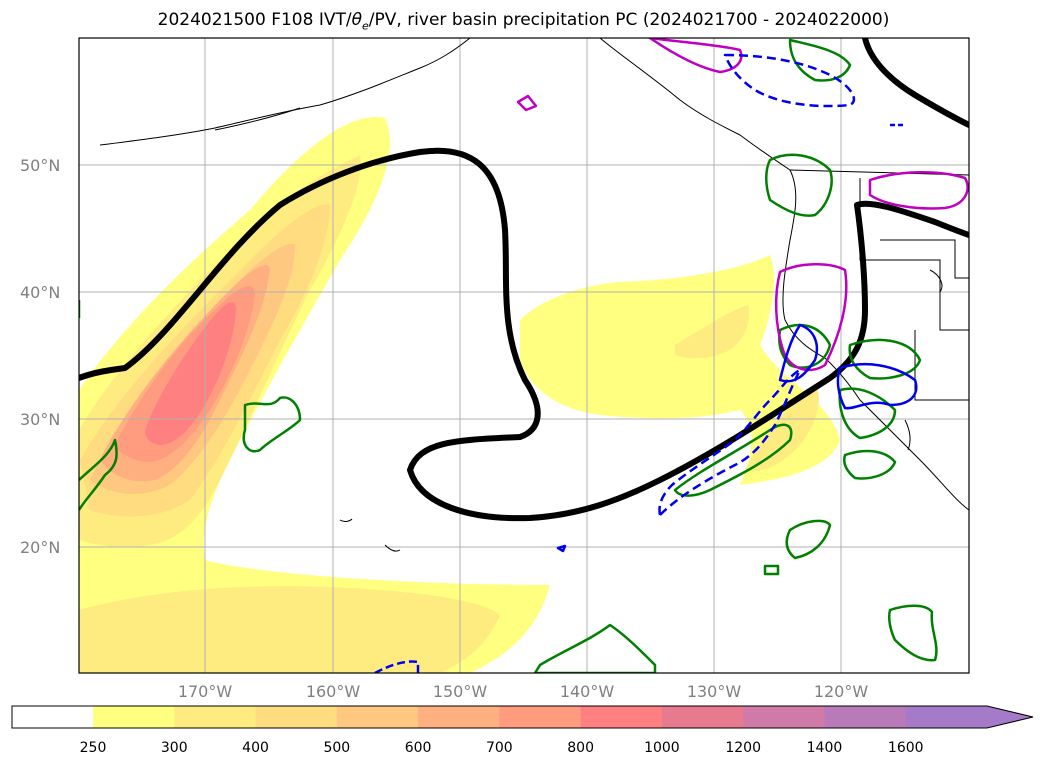 This screenshot has width=1047, height=767. What do you see at coordinates (333, 691) in the screenshot?
I see `lon-label-160: 160°W` at bounding box center [333, 691].